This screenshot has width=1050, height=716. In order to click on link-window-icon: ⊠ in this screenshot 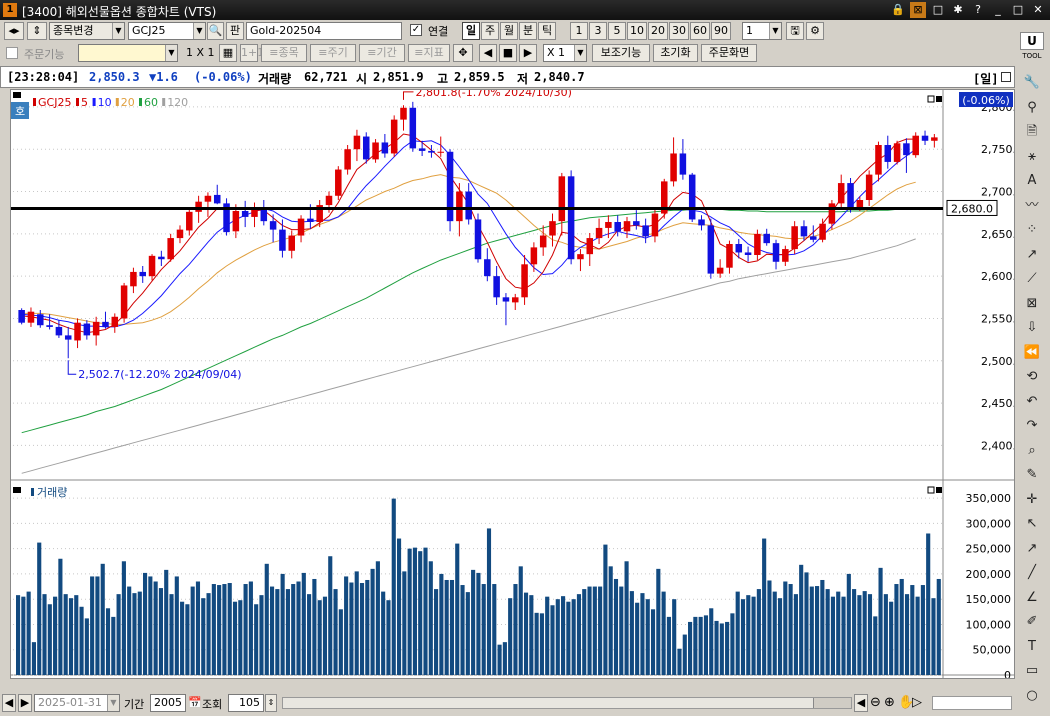, I will do `click(918, 10)`.